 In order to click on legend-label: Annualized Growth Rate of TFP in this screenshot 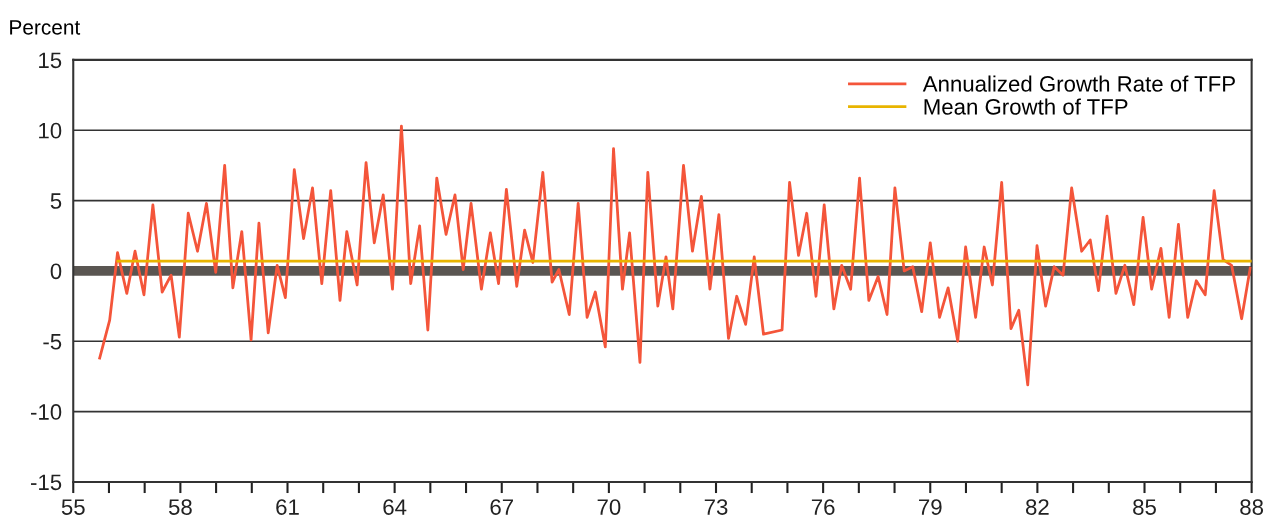, I will do `click(1078, 83)`.